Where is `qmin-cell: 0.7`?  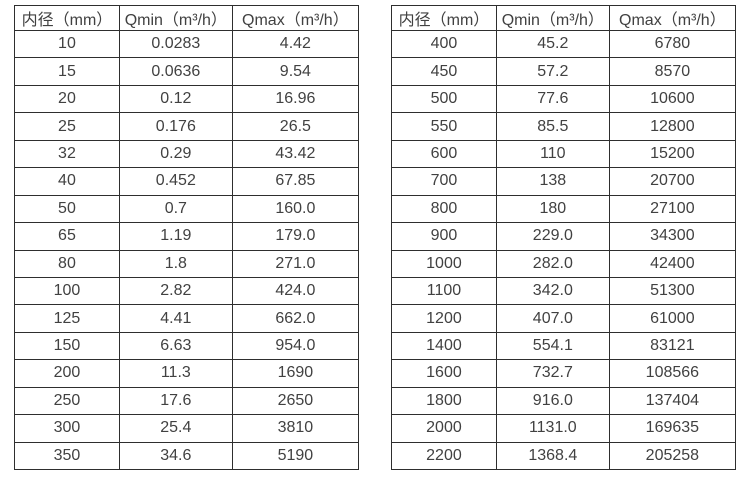 qmin-cell: 0.7 is located at coordinates (175, 209).